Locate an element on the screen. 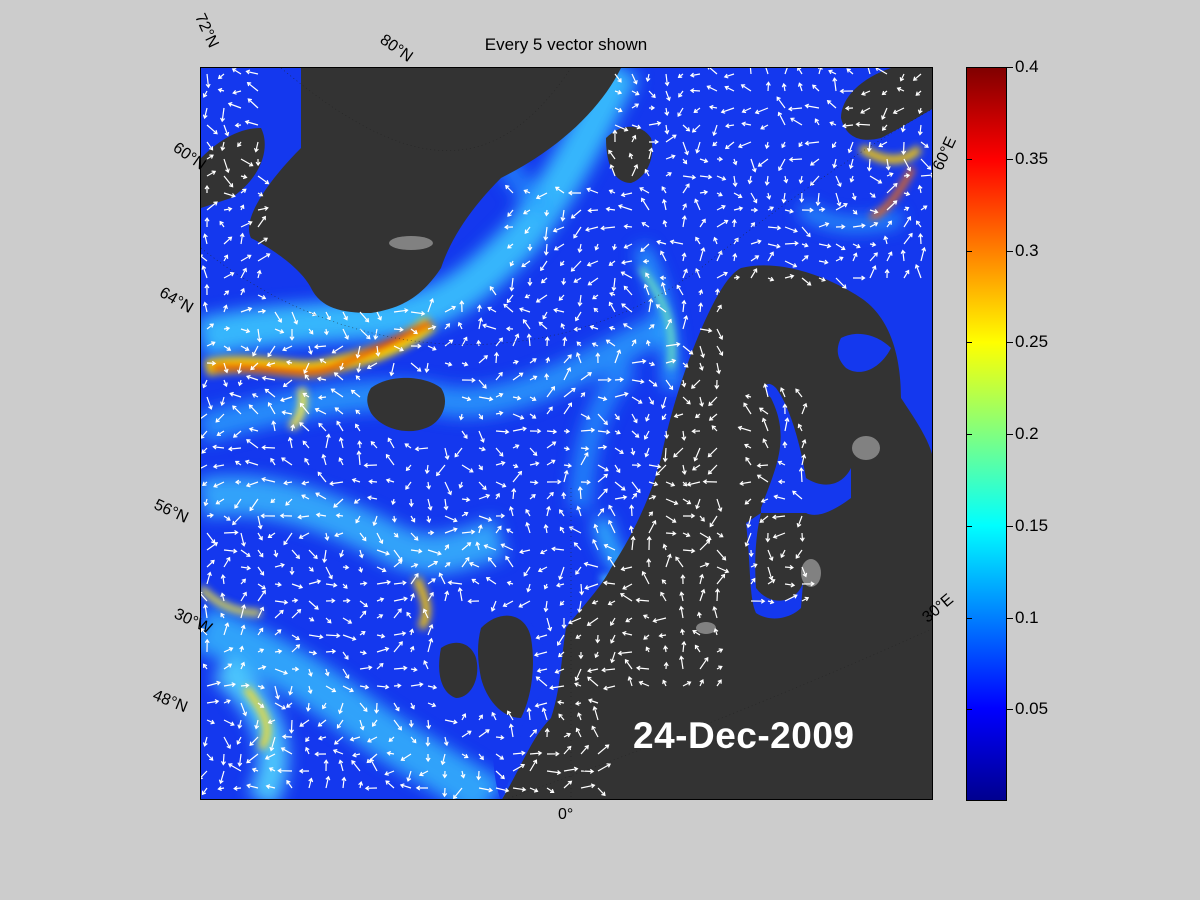 Image resolution: width=1200 pixels, height=900 pixels. colorbar is located at coordinates (986, 434).